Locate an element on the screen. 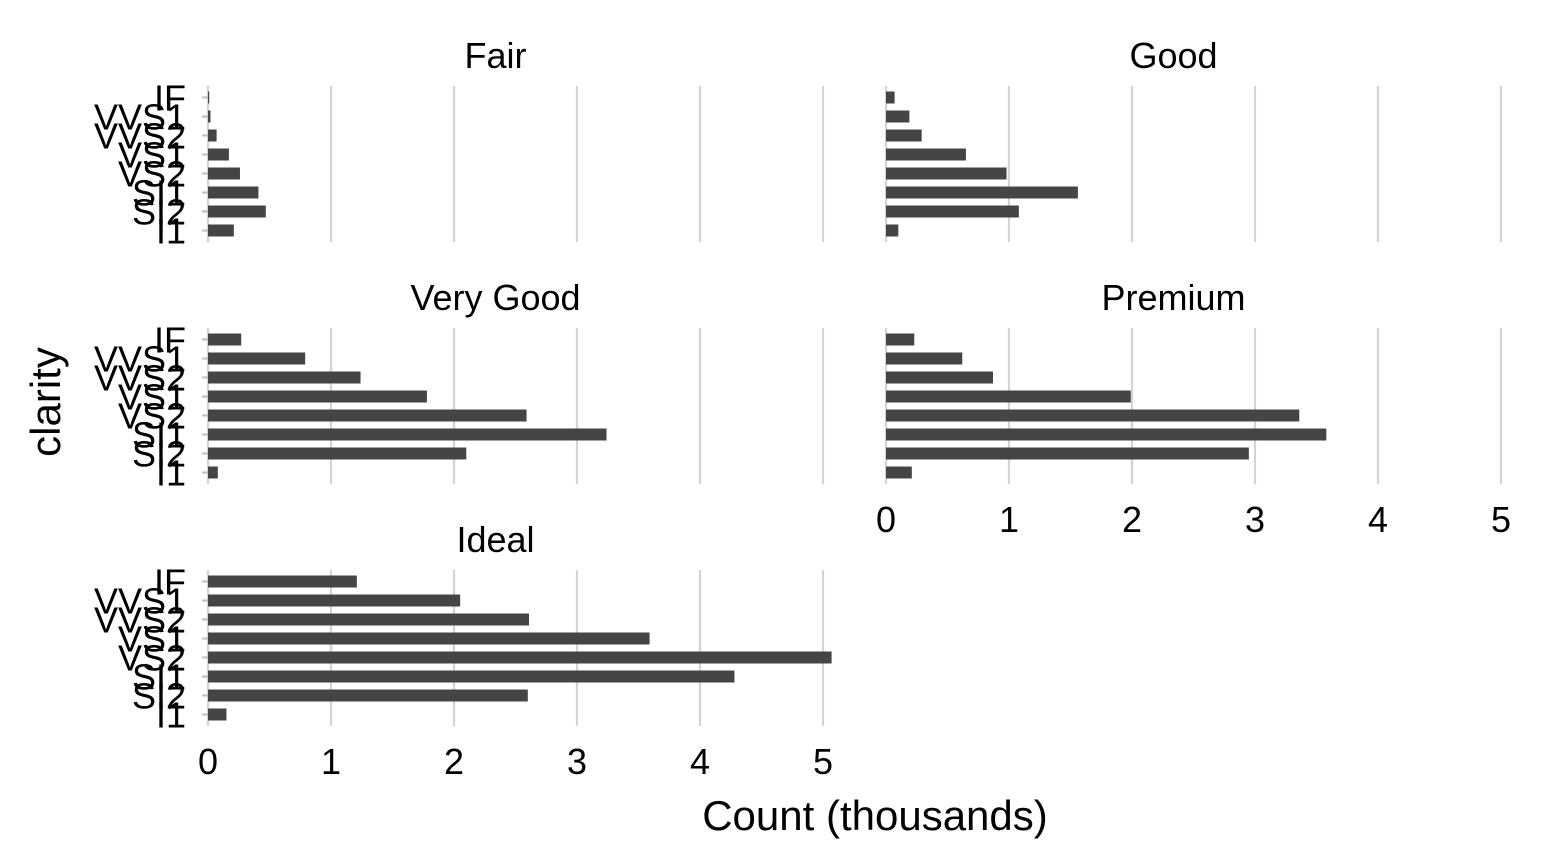  y-axis-title: clarity is located at coordinates (45, 402).